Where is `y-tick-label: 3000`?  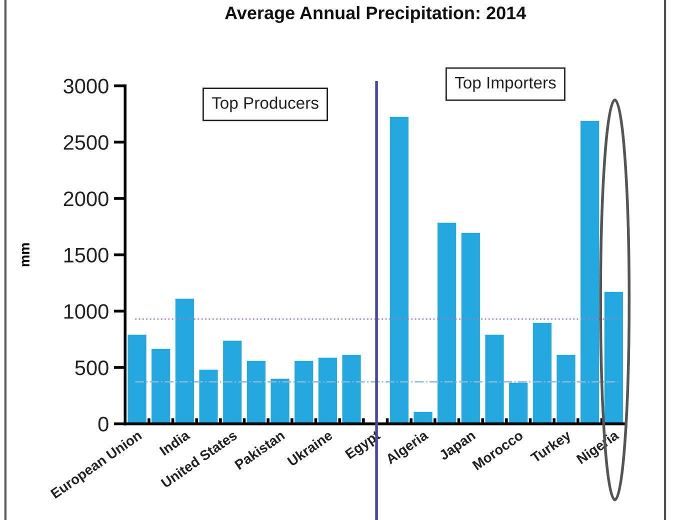
y-tick-label: 3000 is located at coordinates (86, 86).